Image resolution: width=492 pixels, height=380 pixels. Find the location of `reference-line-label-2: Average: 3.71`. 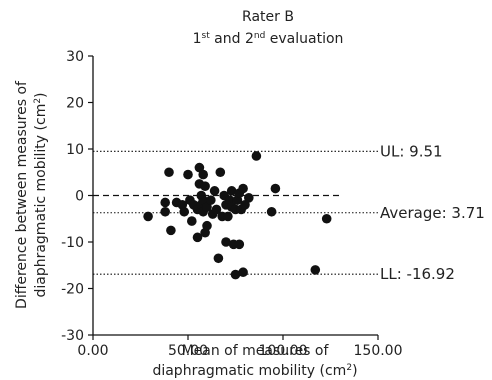

reference-line-label-2: Average: 3.71 is located at coordinates (432, 213).